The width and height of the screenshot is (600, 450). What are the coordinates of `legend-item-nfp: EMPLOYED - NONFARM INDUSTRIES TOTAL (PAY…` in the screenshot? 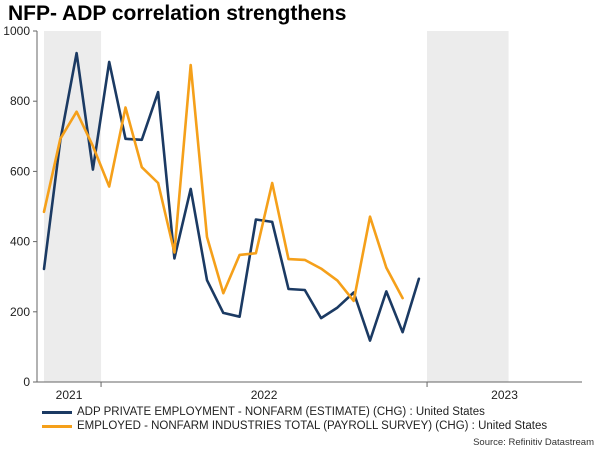 It's located at (294, 426).